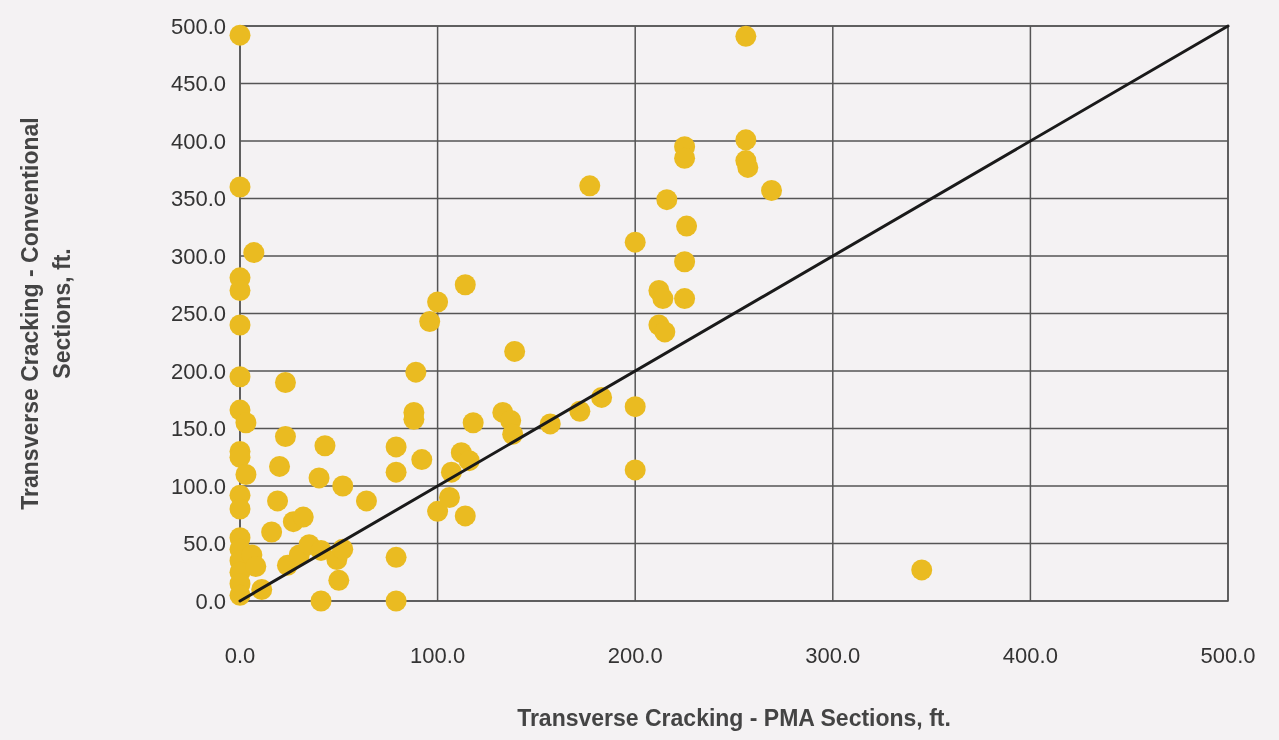 This screenshot has width=1279, height=740. What do you see at coordinates (46, 313) in the screenshot?
I see `y-axis-title: Transverse Cracking - Conventional Sections, ft.` at bounding box center [46, 313].